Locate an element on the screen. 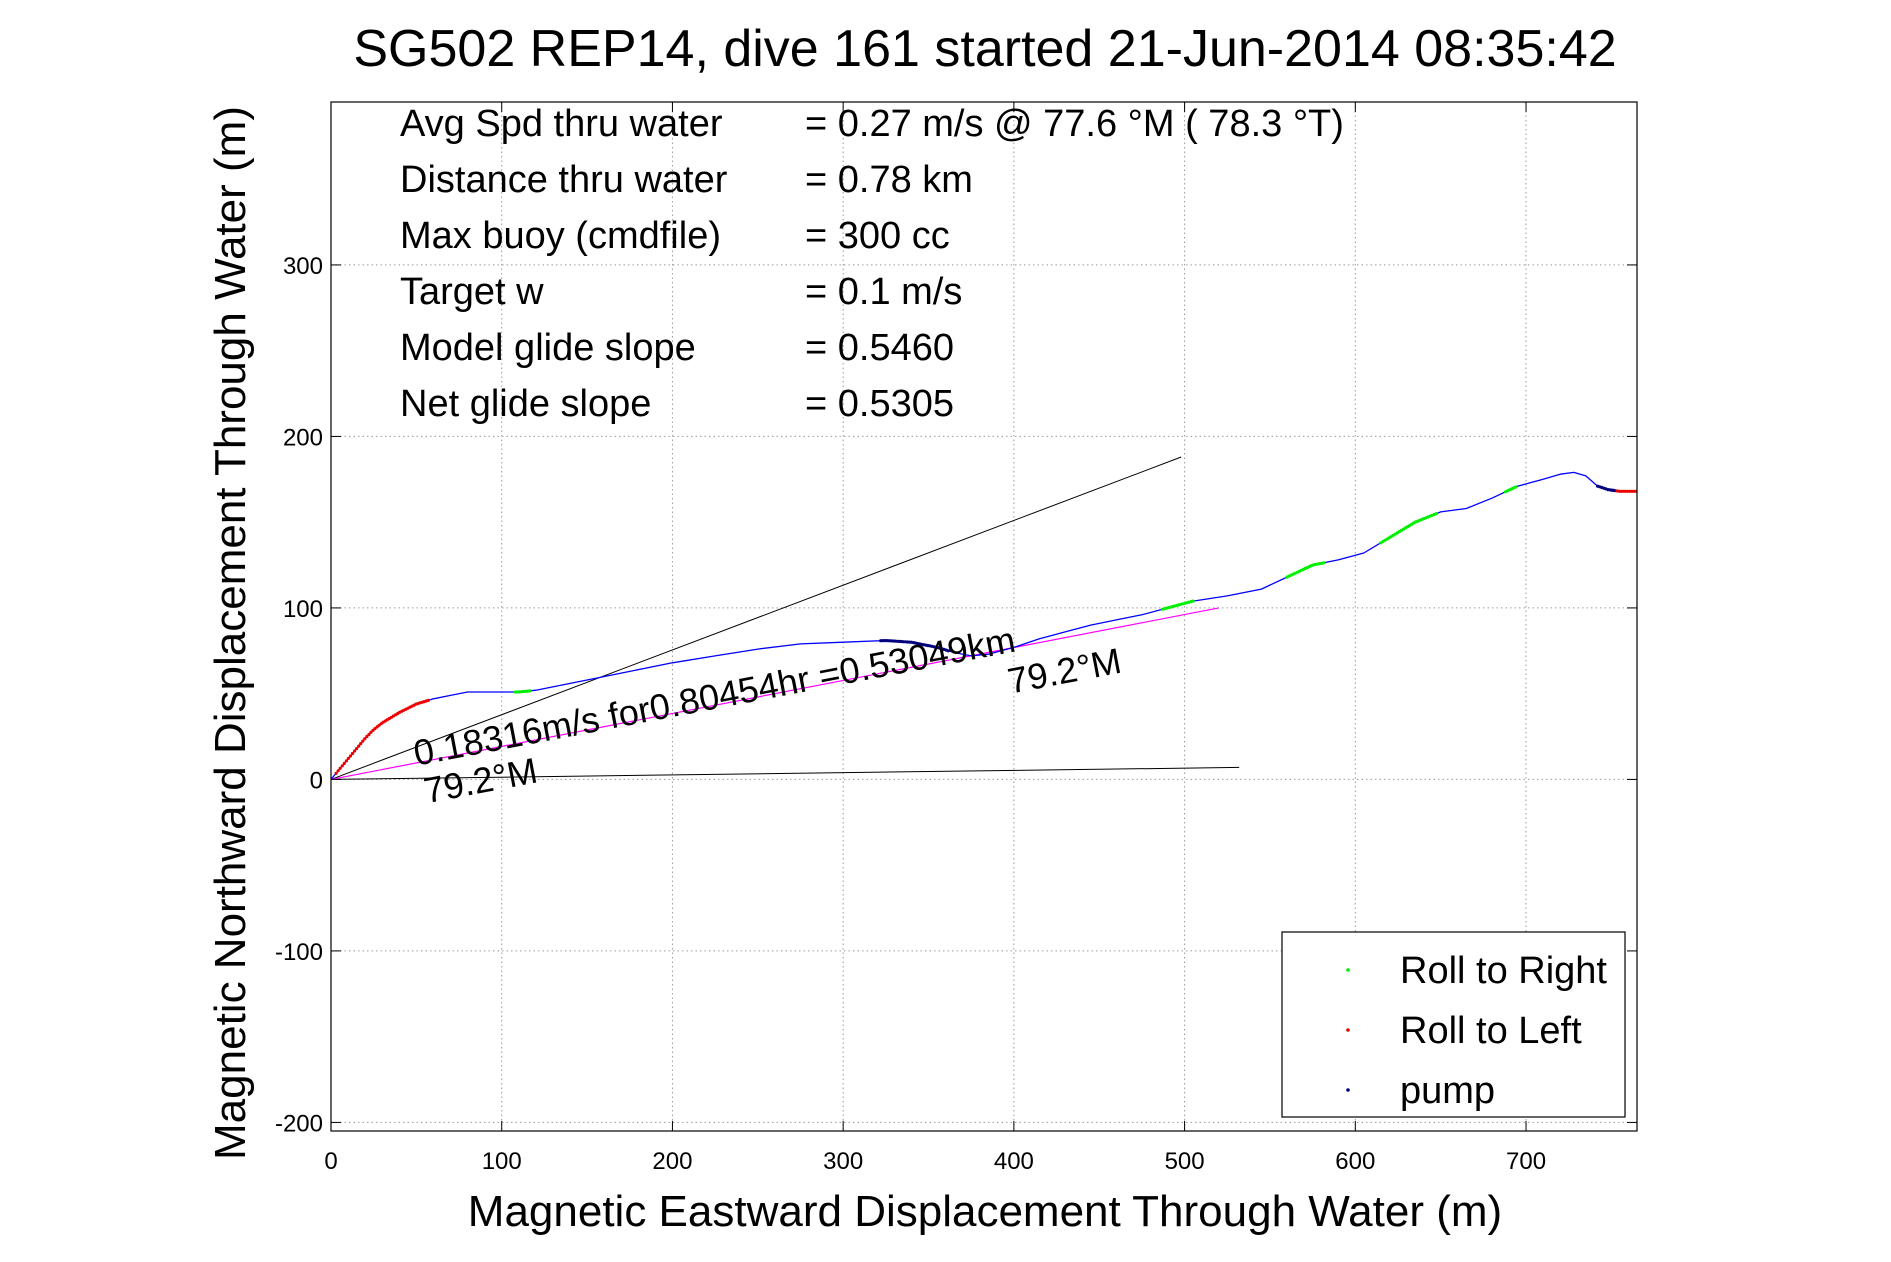  x-tick-label: 600 is located at coordinates (1355, 1161).